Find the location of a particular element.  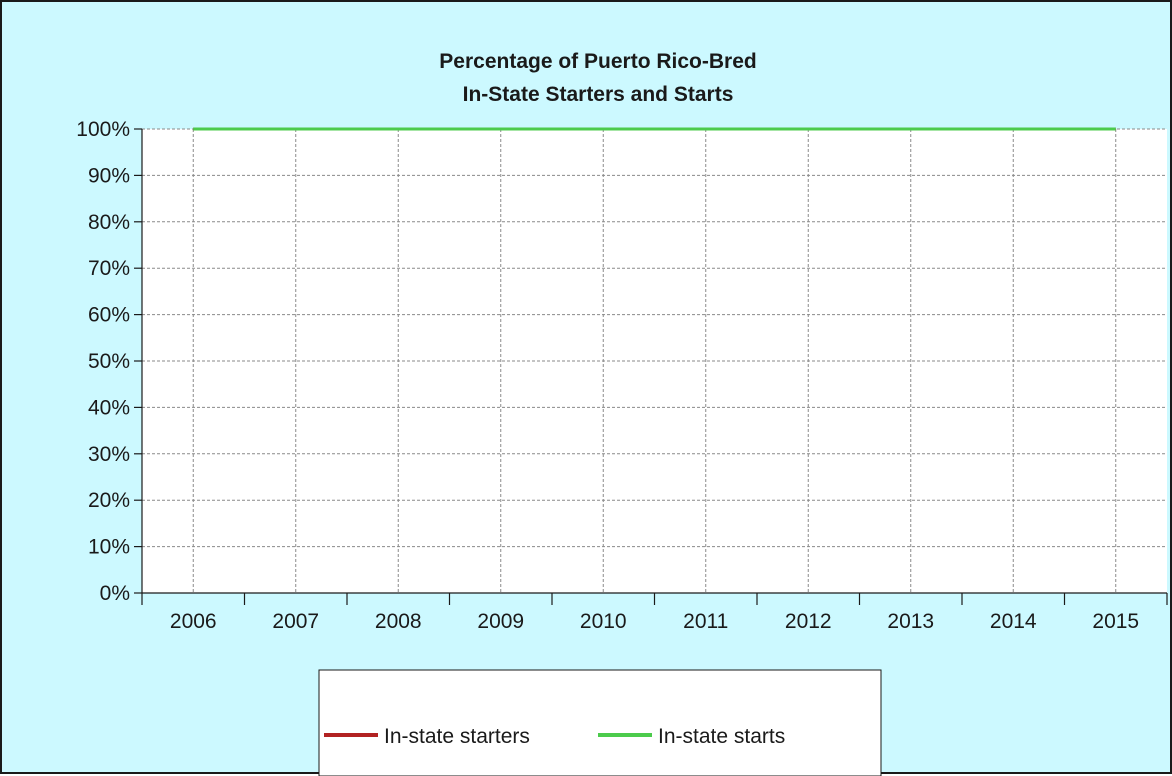

x-tick-label: 2009 is located at coordinates (500, 621).